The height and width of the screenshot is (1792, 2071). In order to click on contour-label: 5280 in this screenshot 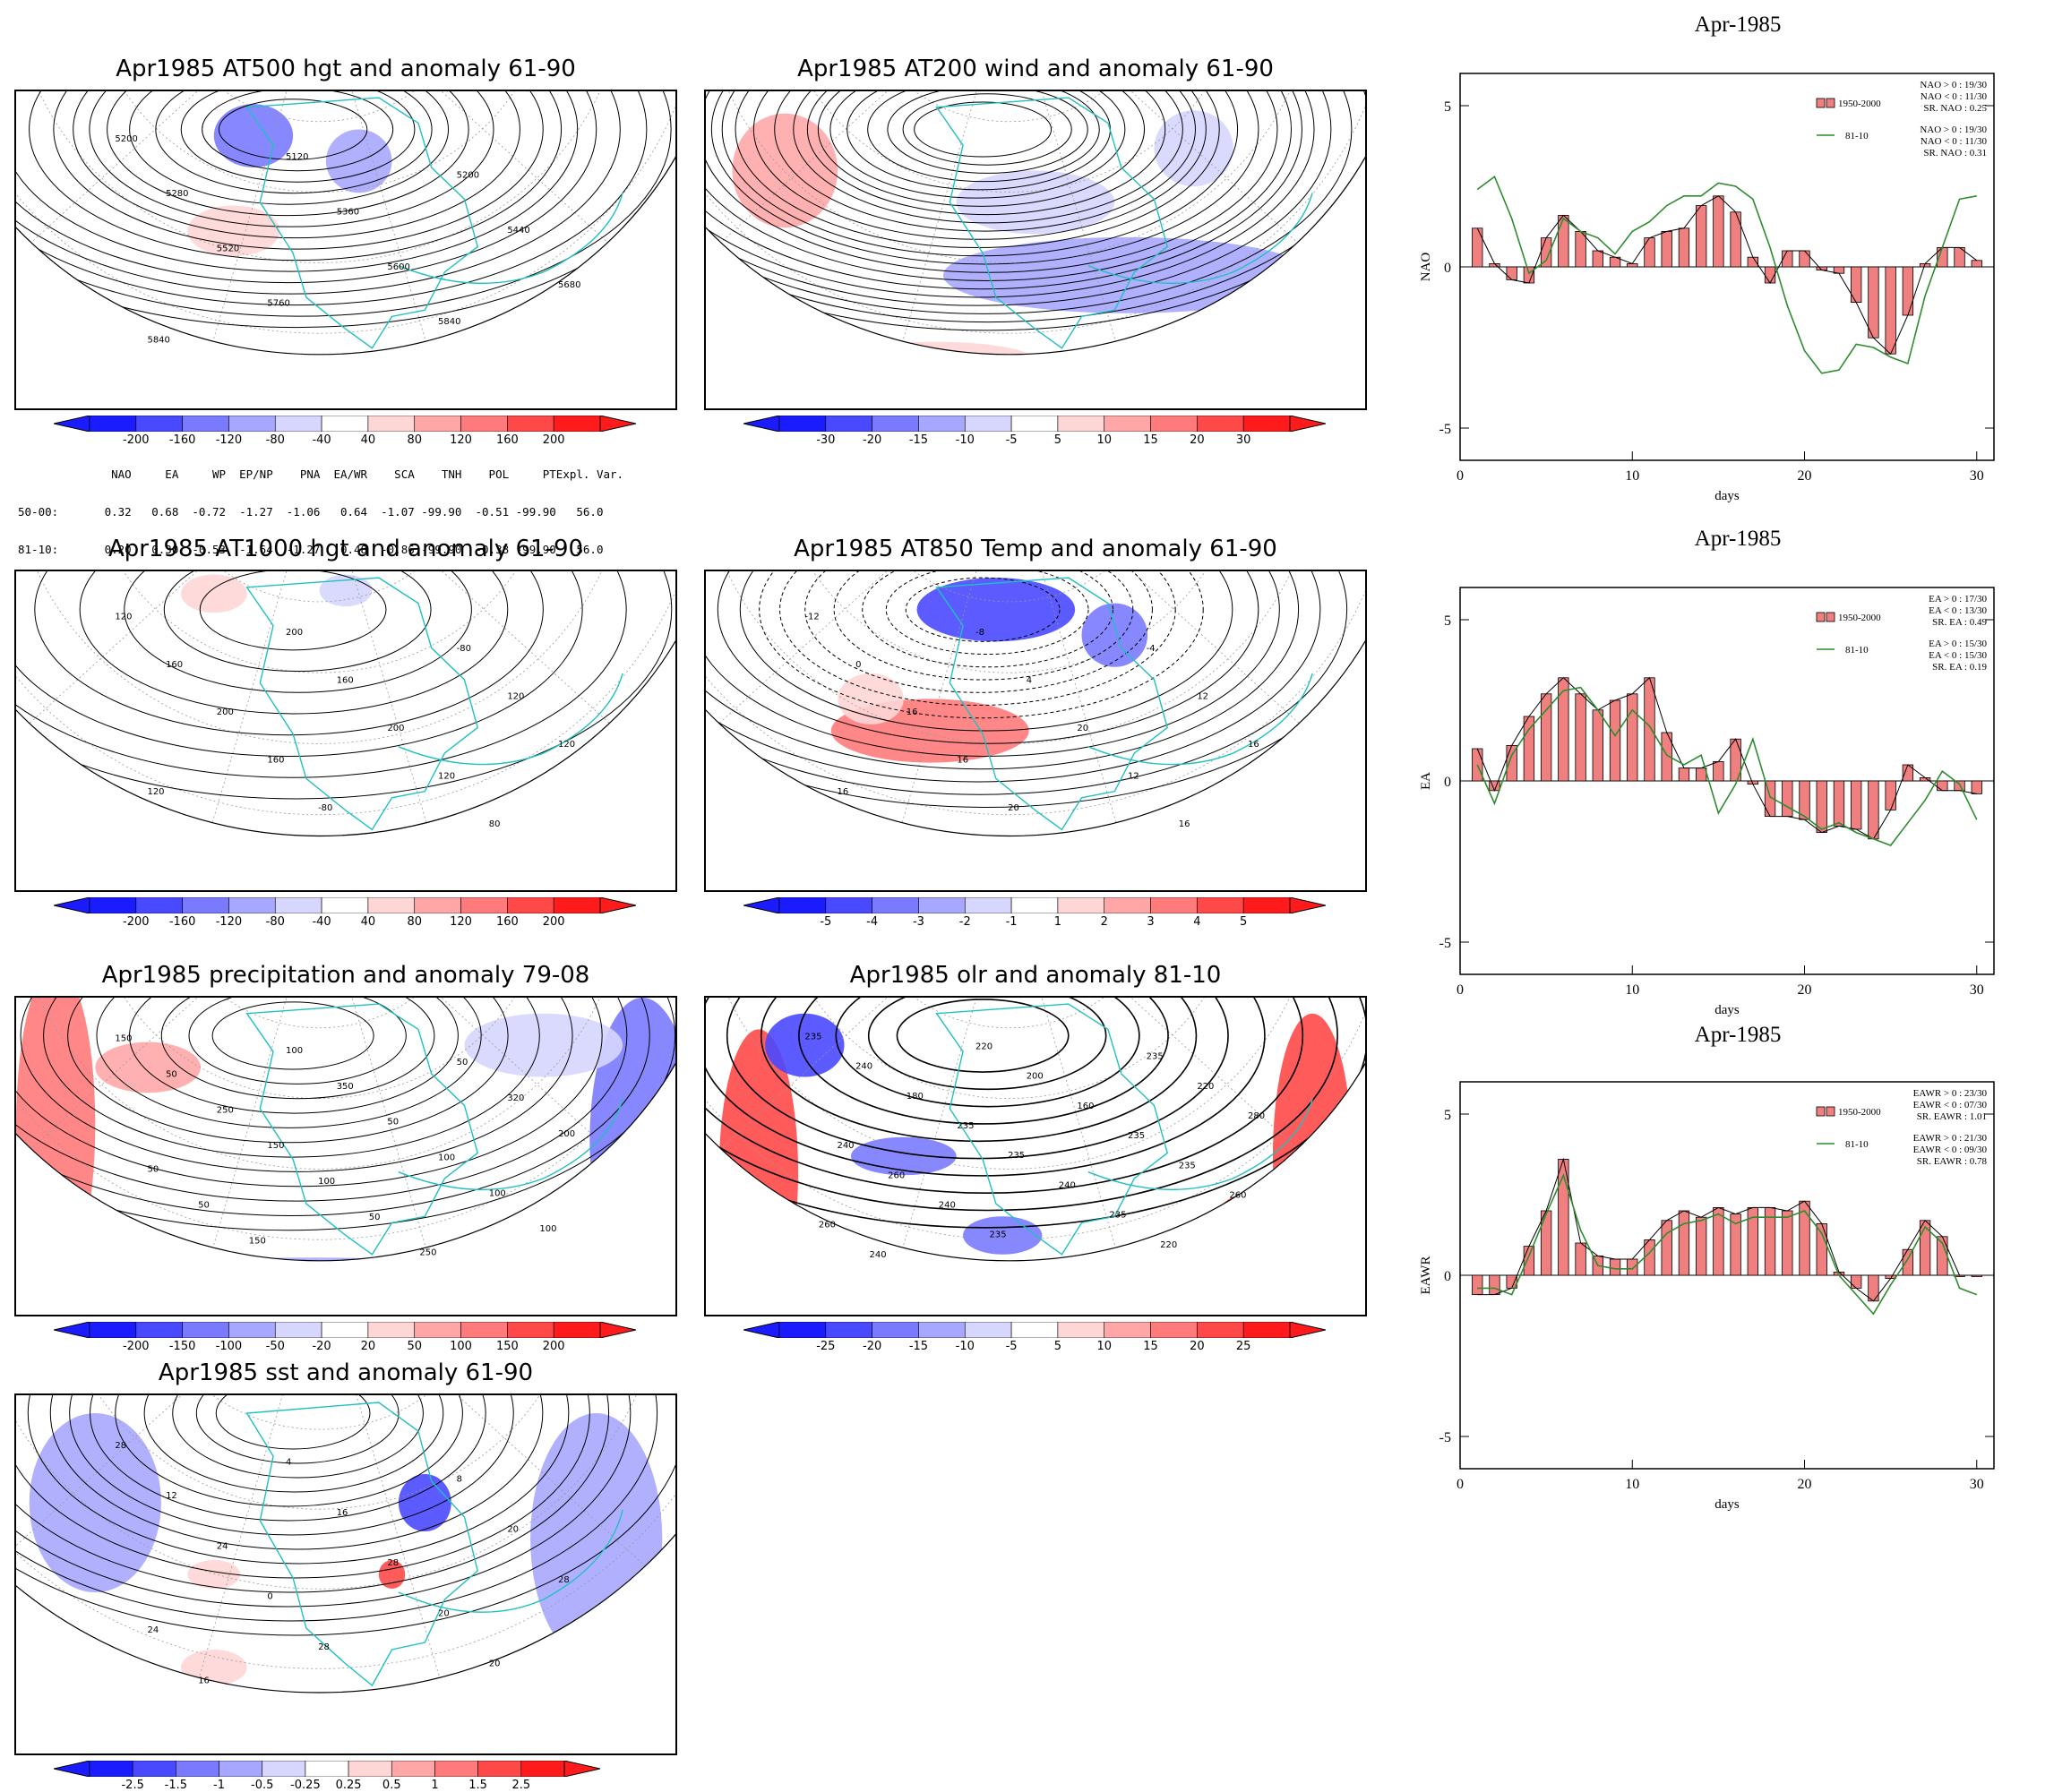, I will do `click(177, 194)`.